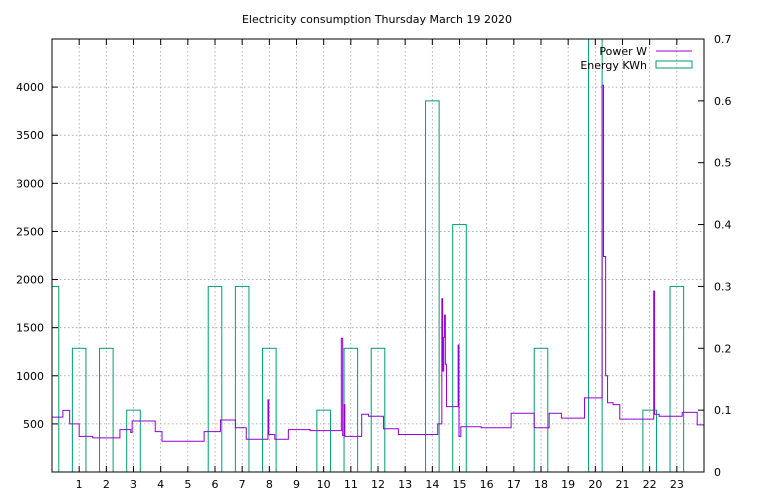 The width and height of the screenshot is (768, 500). I want to click on x-tick-label: 5, so click(187, 484).